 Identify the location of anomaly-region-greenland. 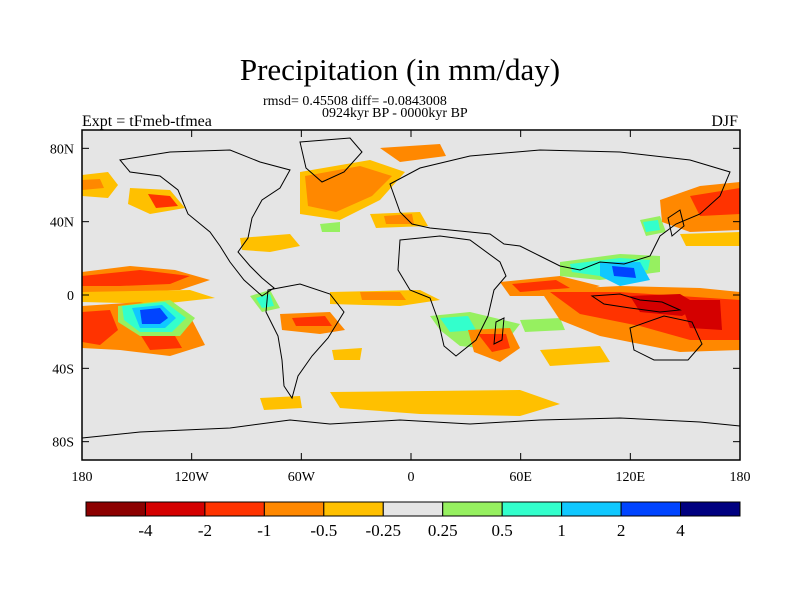
(413, 153).